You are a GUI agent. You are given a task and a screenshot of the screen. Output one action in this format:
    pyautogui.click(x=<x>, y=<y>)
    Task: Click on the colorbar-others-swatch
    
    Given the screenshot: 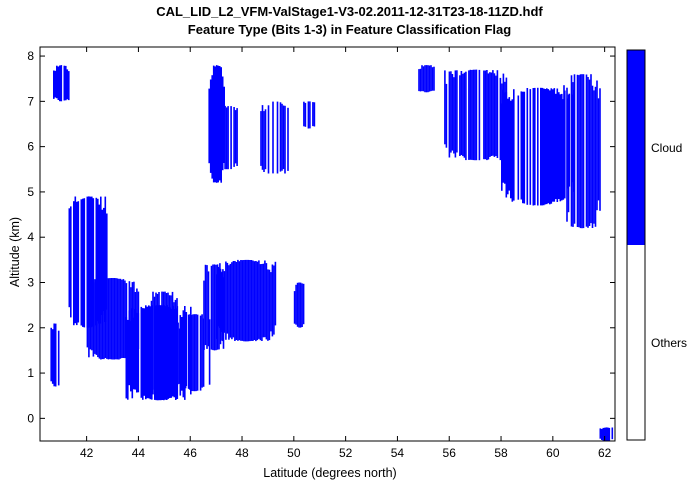 What is the action you would take?
    pyautogui.click(x=636, y=342)
    